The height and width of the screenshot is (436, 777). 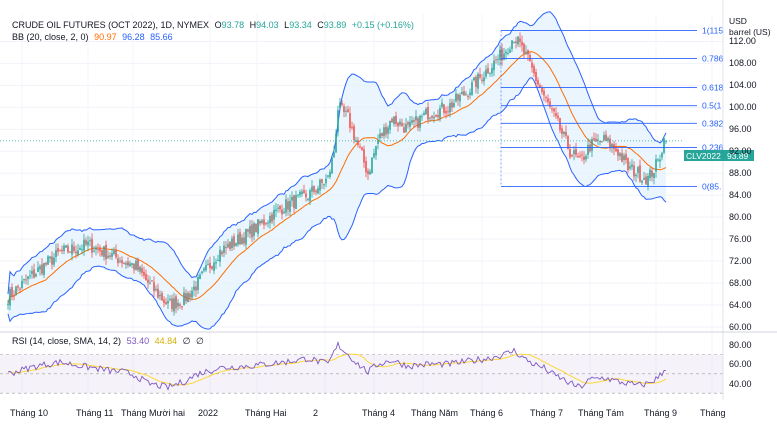 I want to click on open-label: O, so click(x=218, y=25).